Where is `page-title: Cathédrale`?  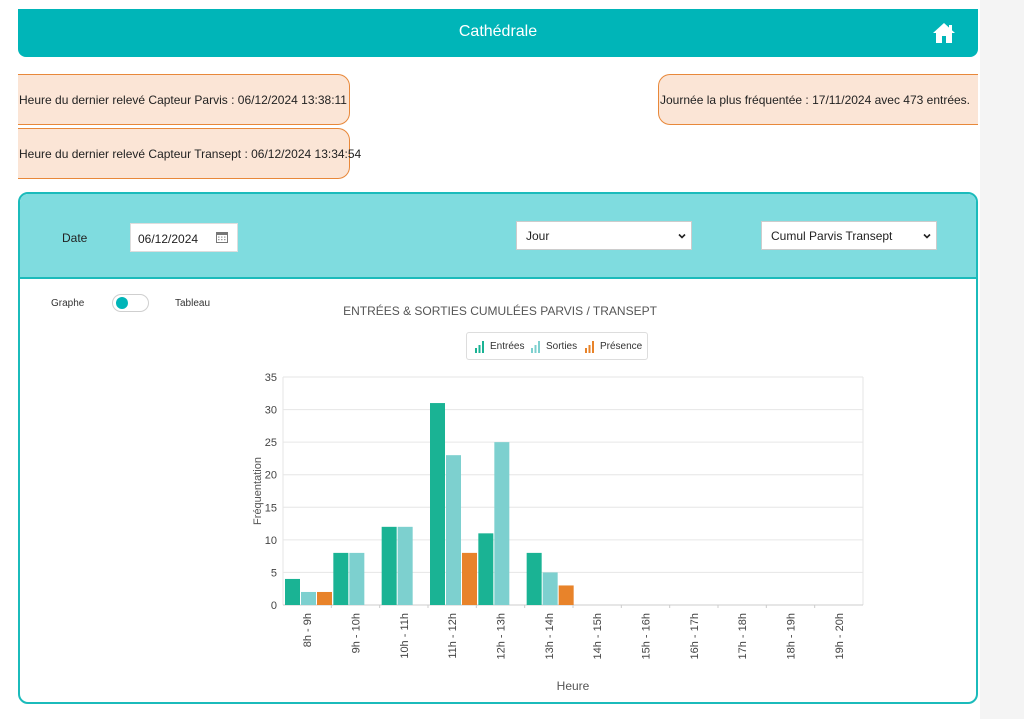
page-title: Cathédrale is located at coordinates (498, 31).